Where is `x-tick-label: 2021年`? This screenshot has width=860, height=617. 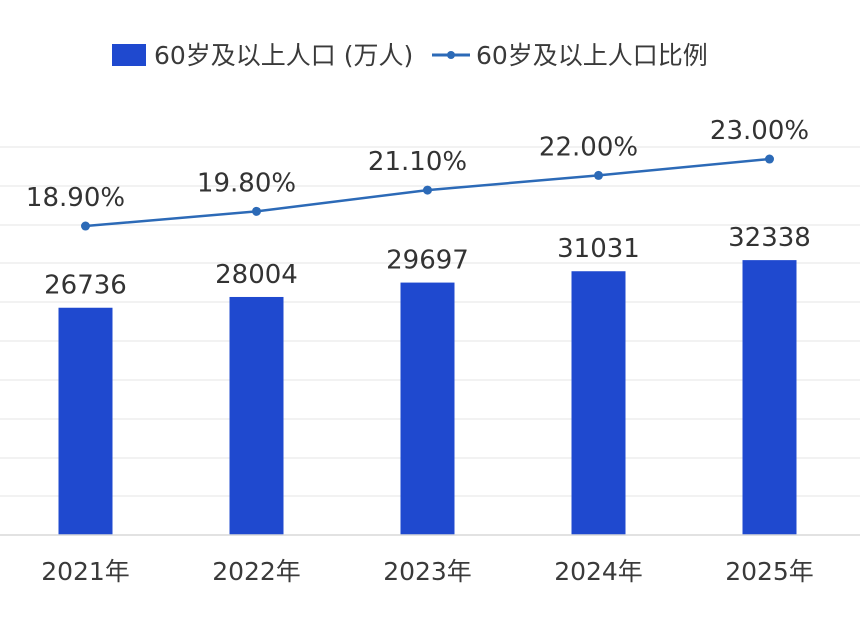
x-tick-label: 2021年 is located at coordinates (85, 571).